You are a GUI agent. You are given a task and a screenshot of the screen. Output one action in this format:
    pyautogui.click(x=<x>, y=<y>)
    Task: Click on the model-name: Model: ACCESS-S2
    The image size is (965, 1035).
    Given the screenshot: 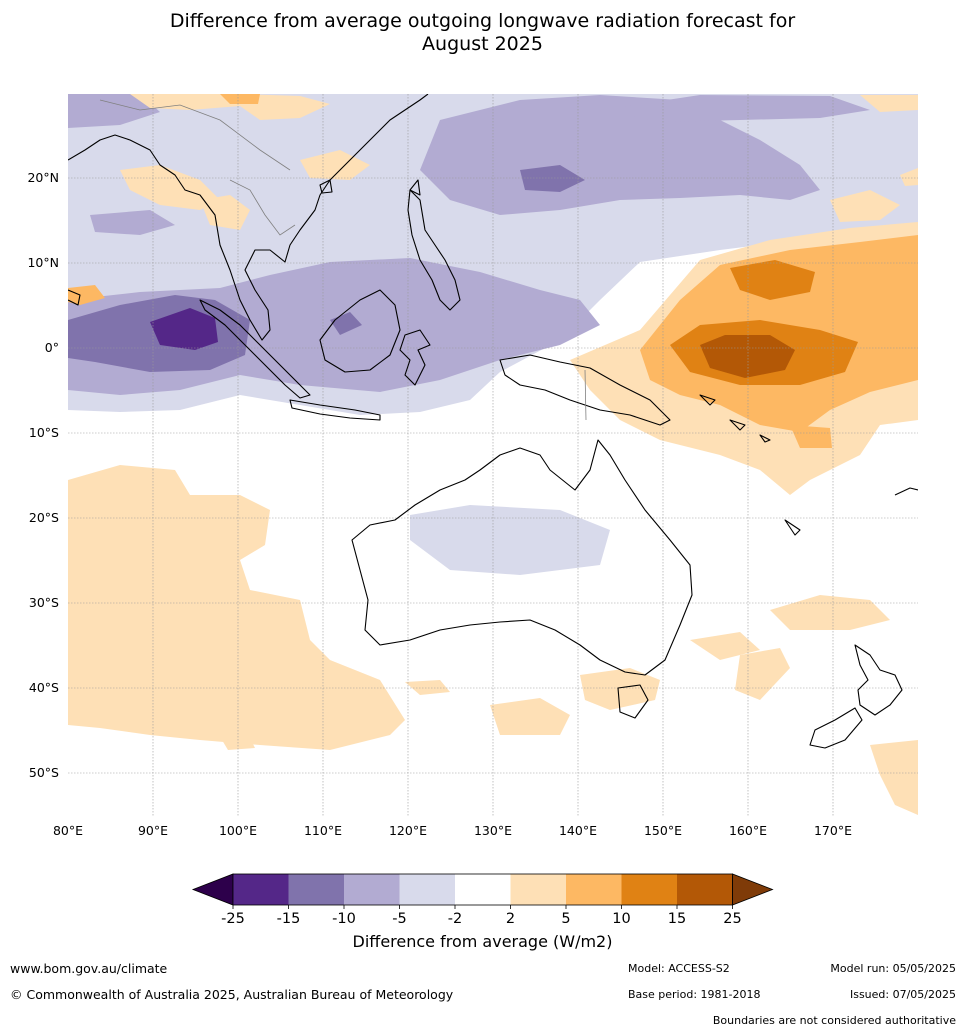 What is the action you would take?
    pyautogui.click(x=679, y=968)
    